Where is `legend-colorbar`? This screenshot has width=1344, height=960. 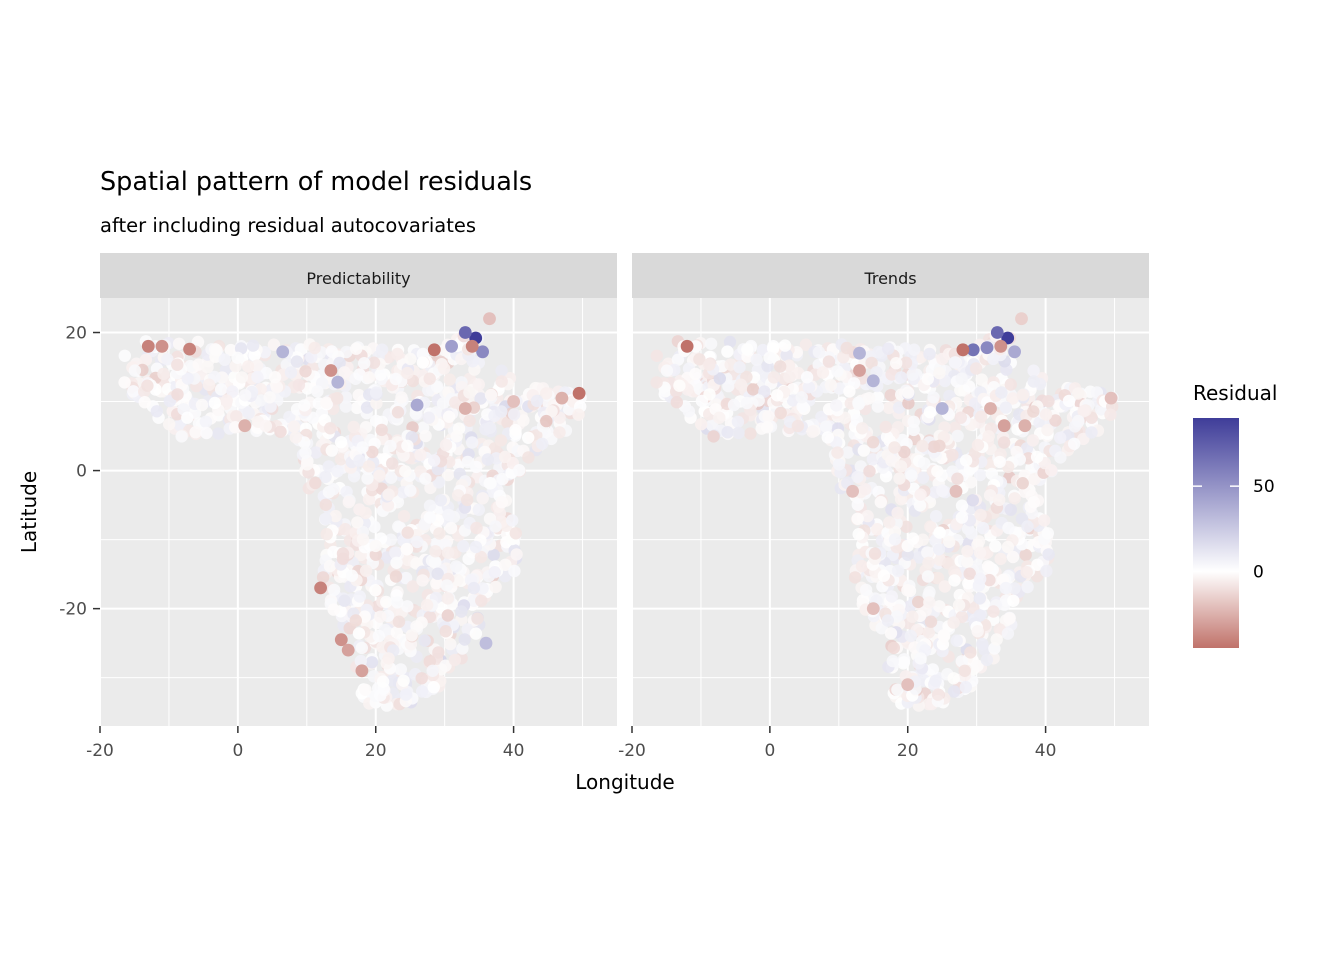 legend-colorbar is located at coordinates (1216, 533).